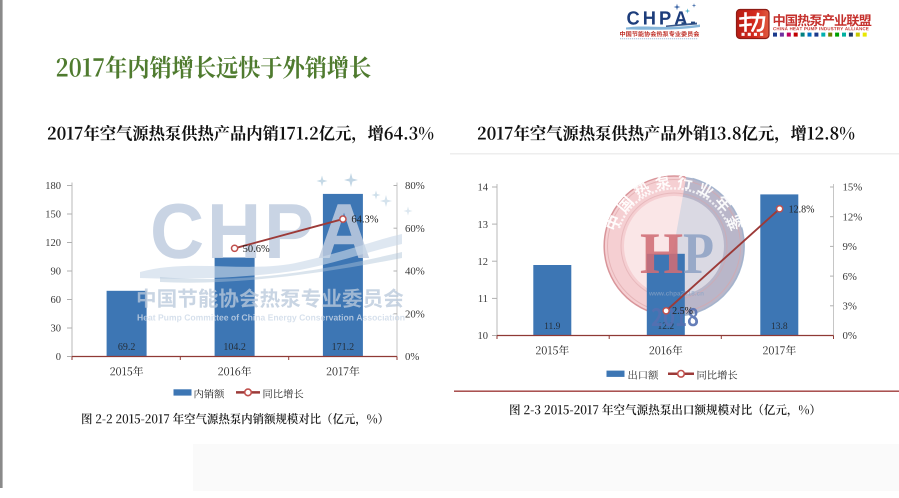 This screenshot has height=498, width=899. I want to click on svg-text: 6%, so click(850, 277).